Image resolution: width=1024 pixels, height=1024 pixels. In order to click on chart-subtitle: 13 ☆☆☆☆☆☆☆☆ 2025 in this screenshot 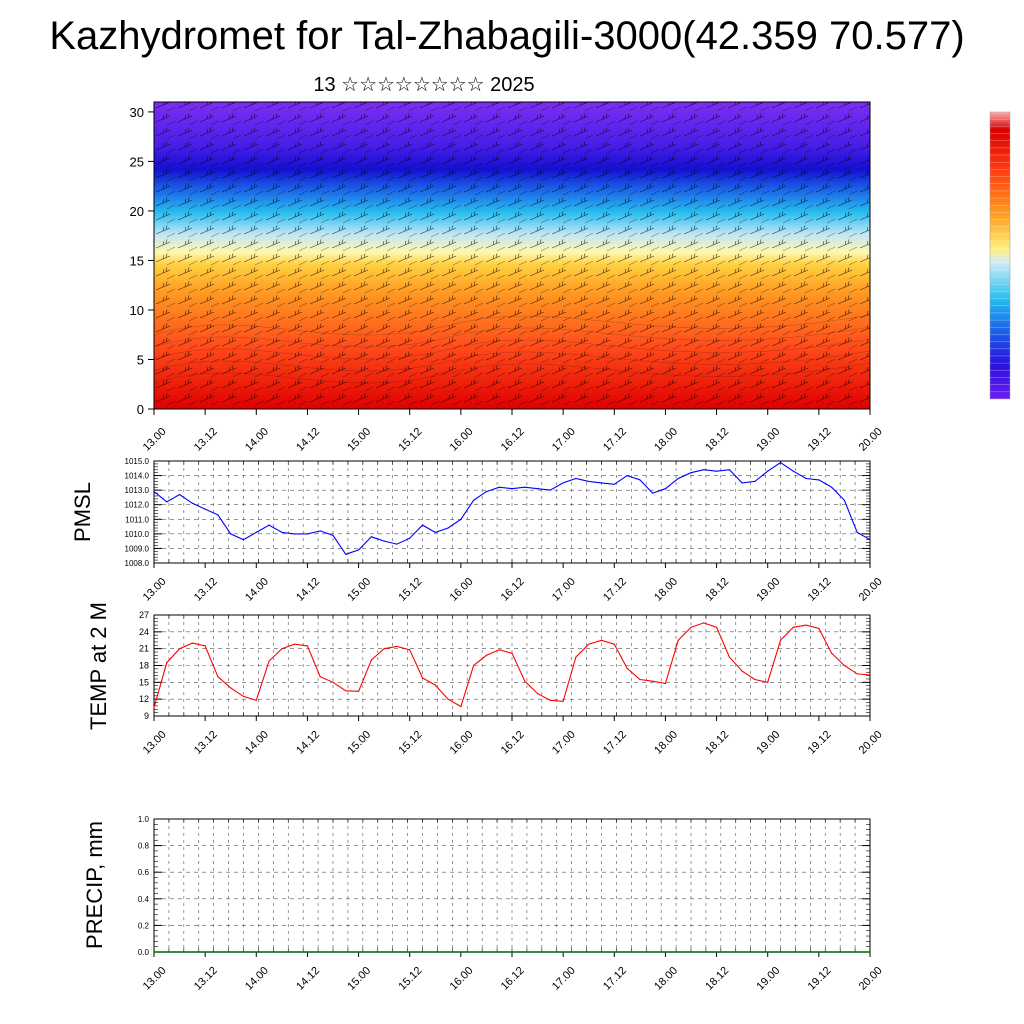, I will do `click(424, 85)`.